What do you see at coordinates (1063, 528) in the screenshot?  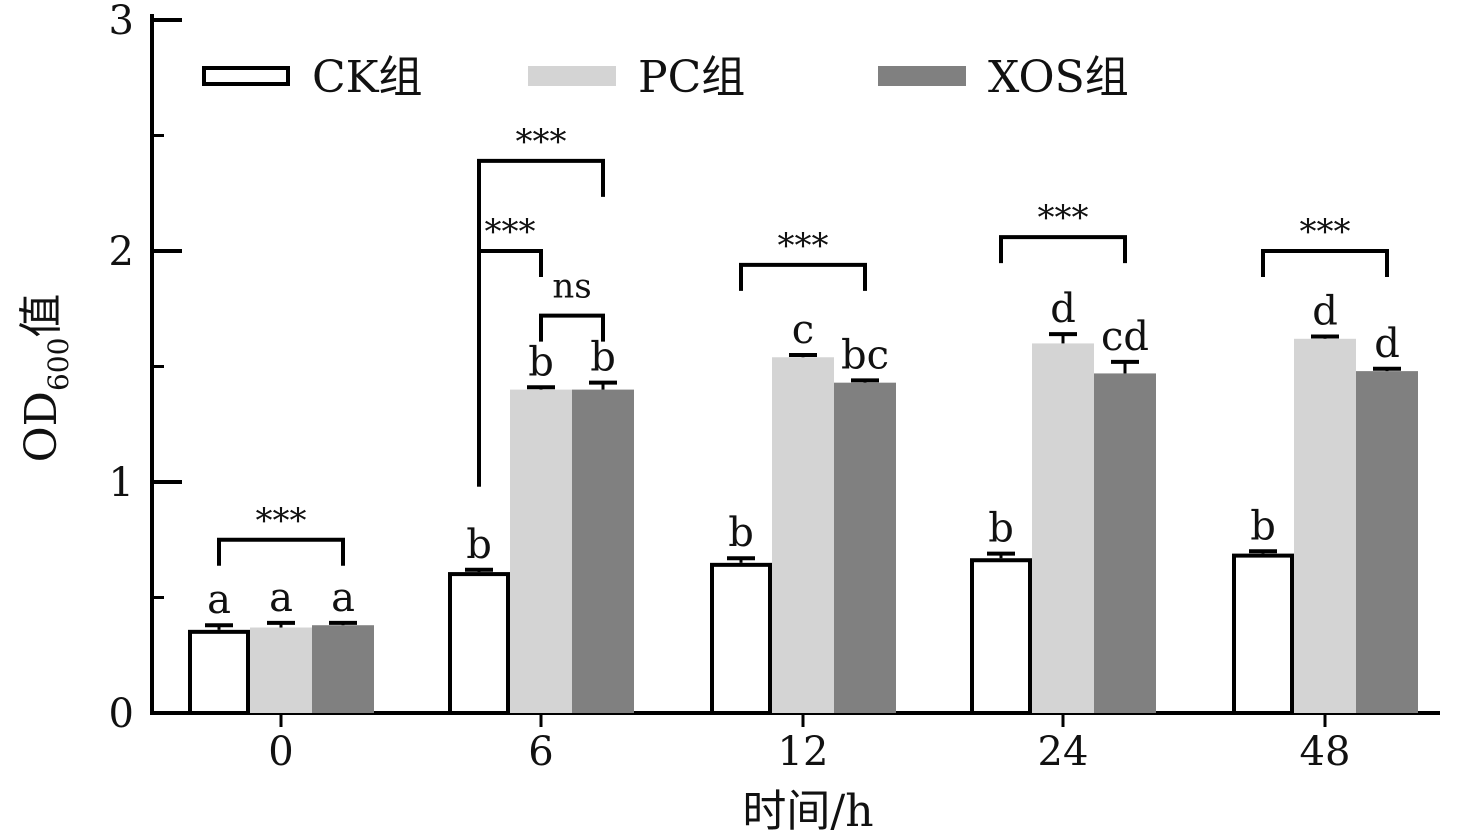 I see `bar-PC组-24` at bounding box center [1063, 528].